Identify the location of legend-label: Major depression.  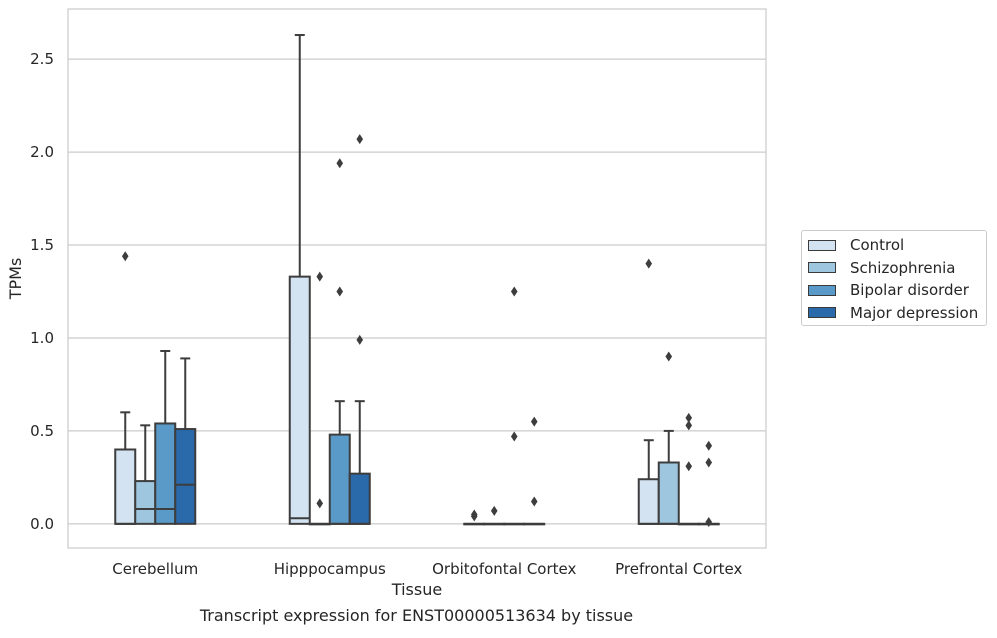
(914, 312).